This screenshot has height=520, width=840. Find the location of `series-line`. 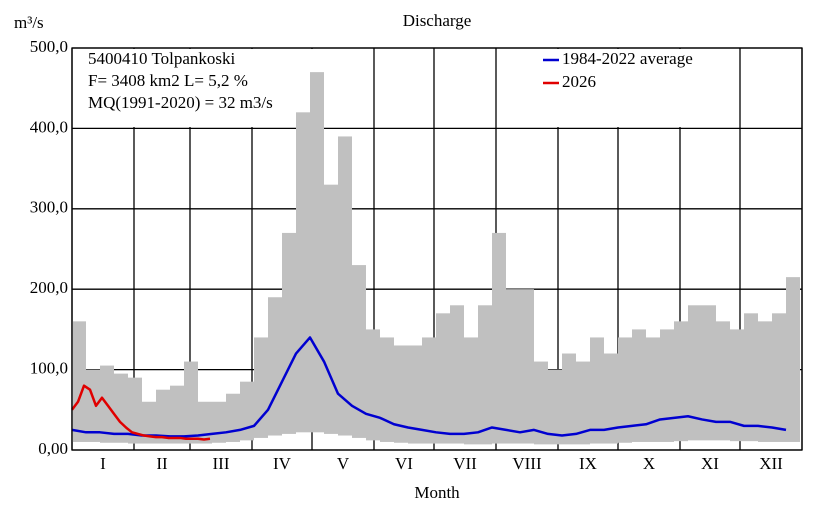

series-line is located at coordinates (140, 412).